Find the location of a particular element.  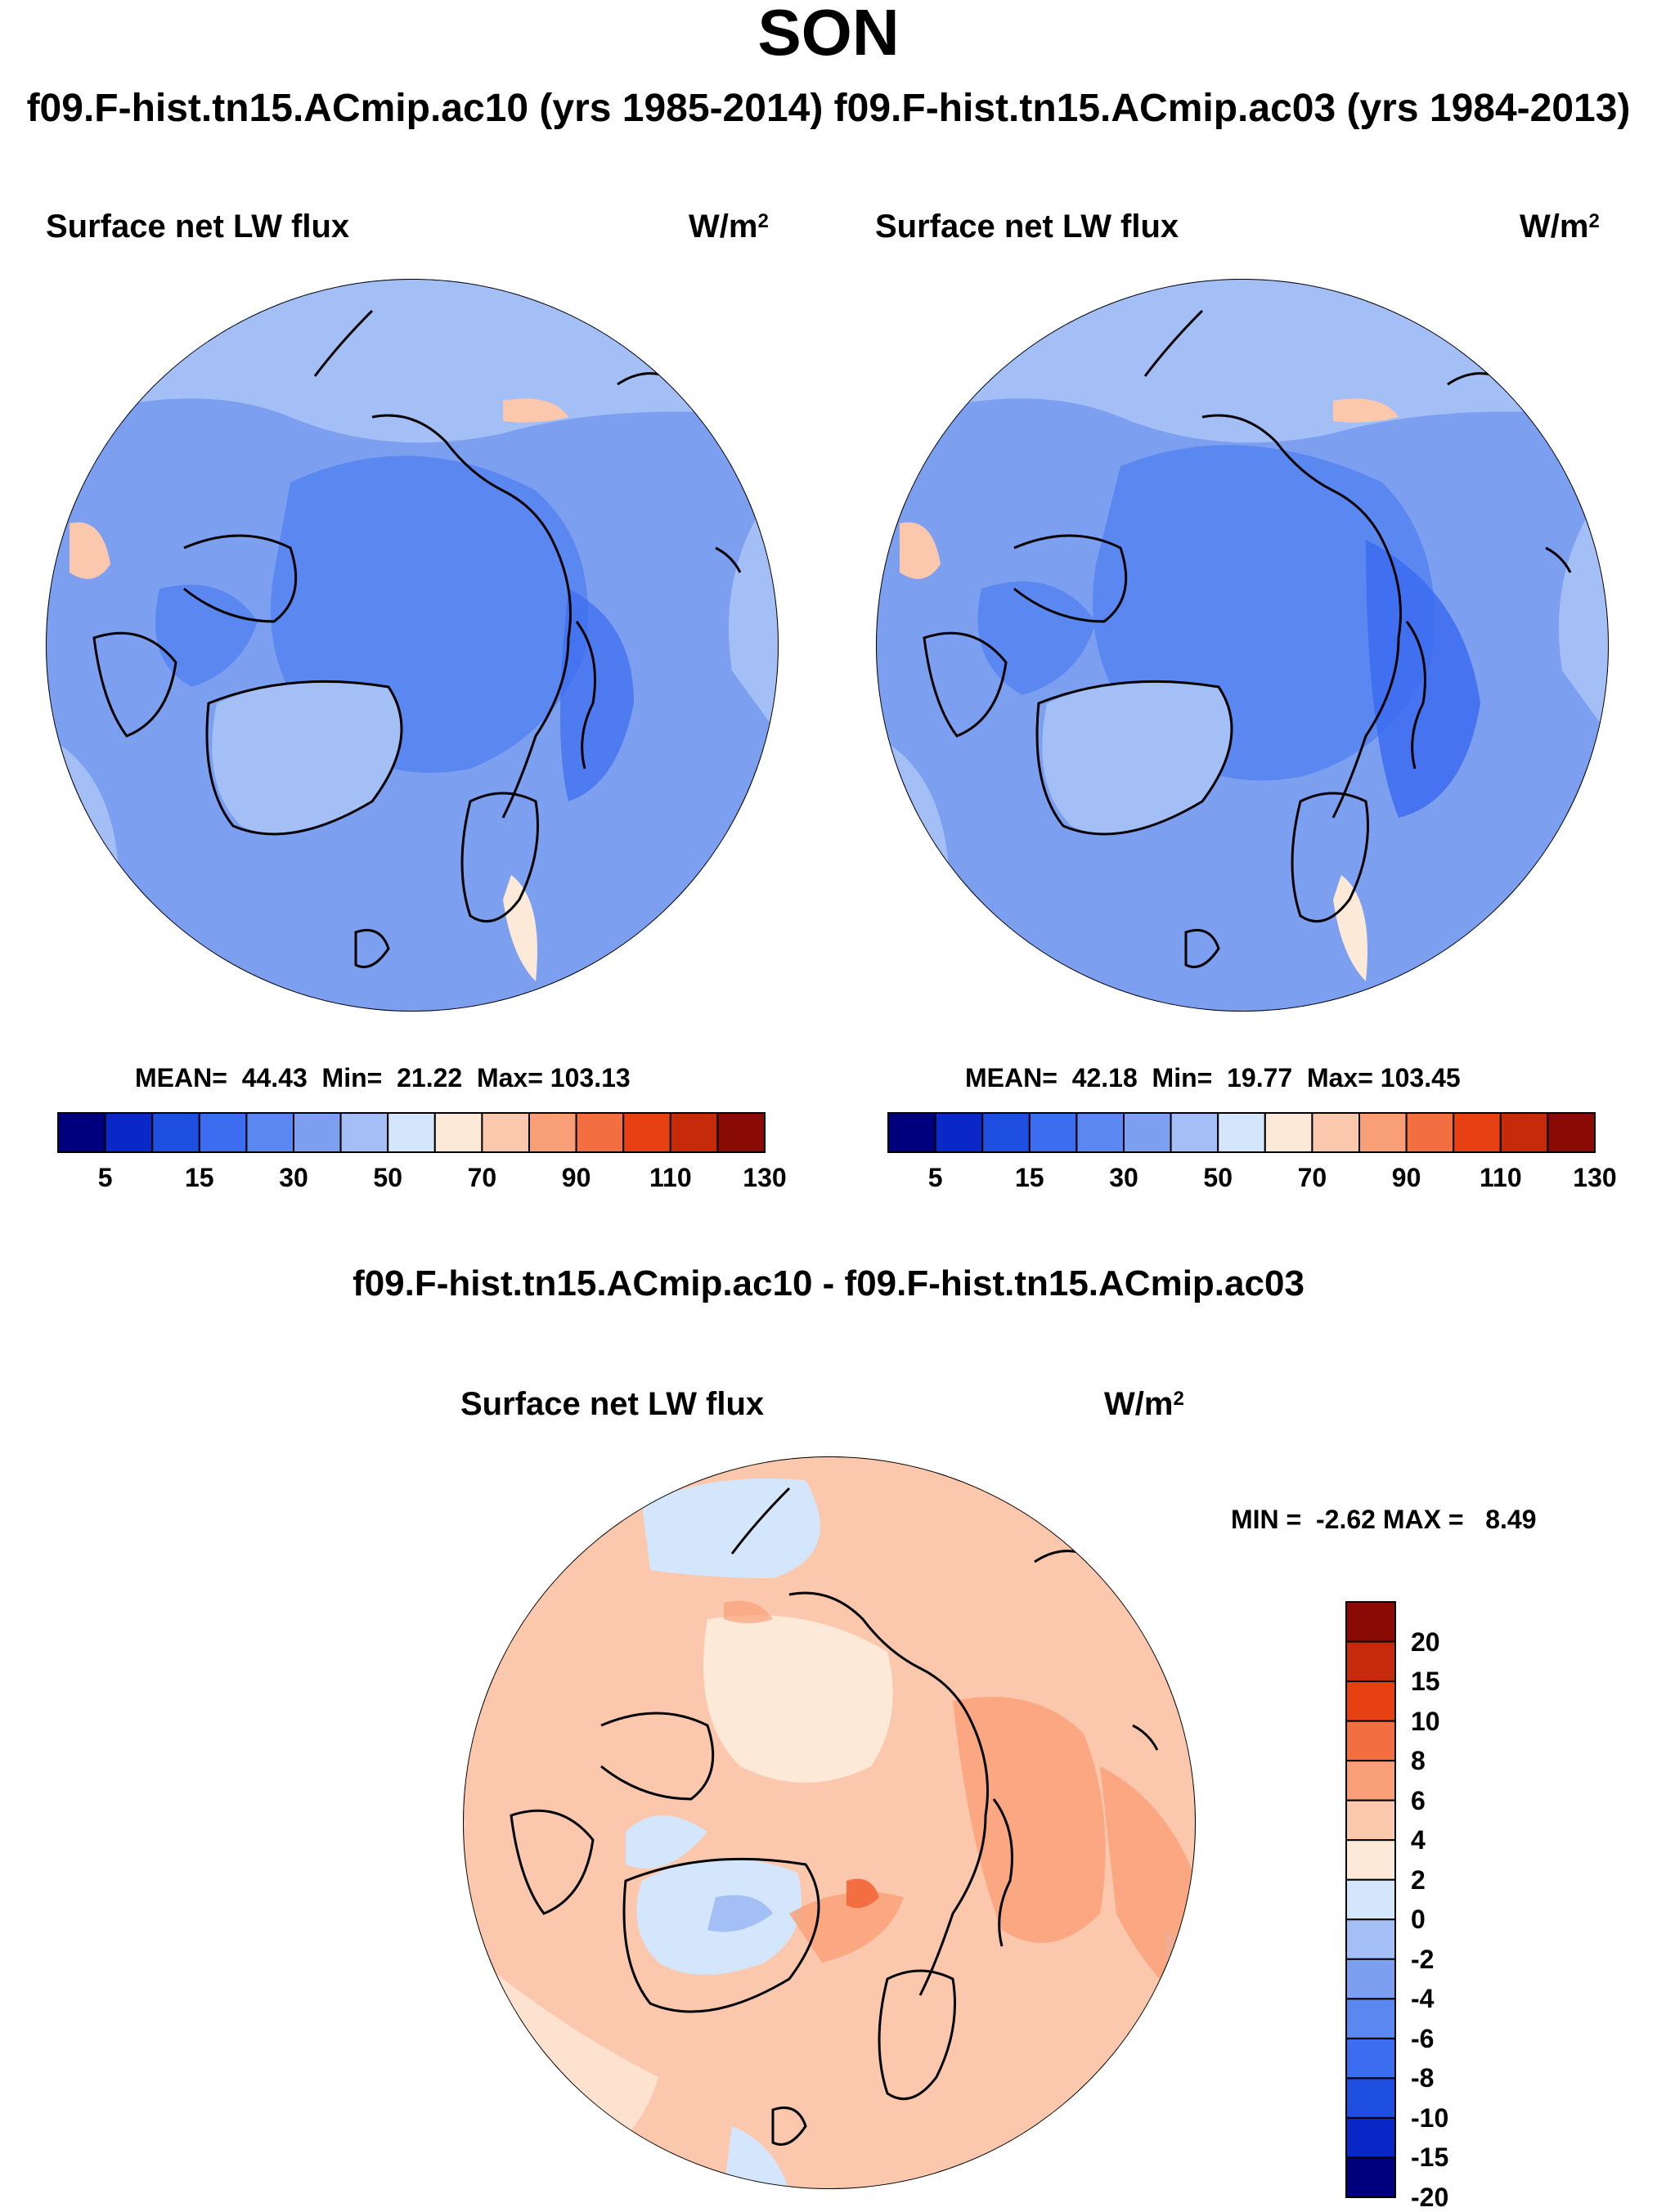

colorbar-tick-label: 0 is located at coordinates (1418, 1920).